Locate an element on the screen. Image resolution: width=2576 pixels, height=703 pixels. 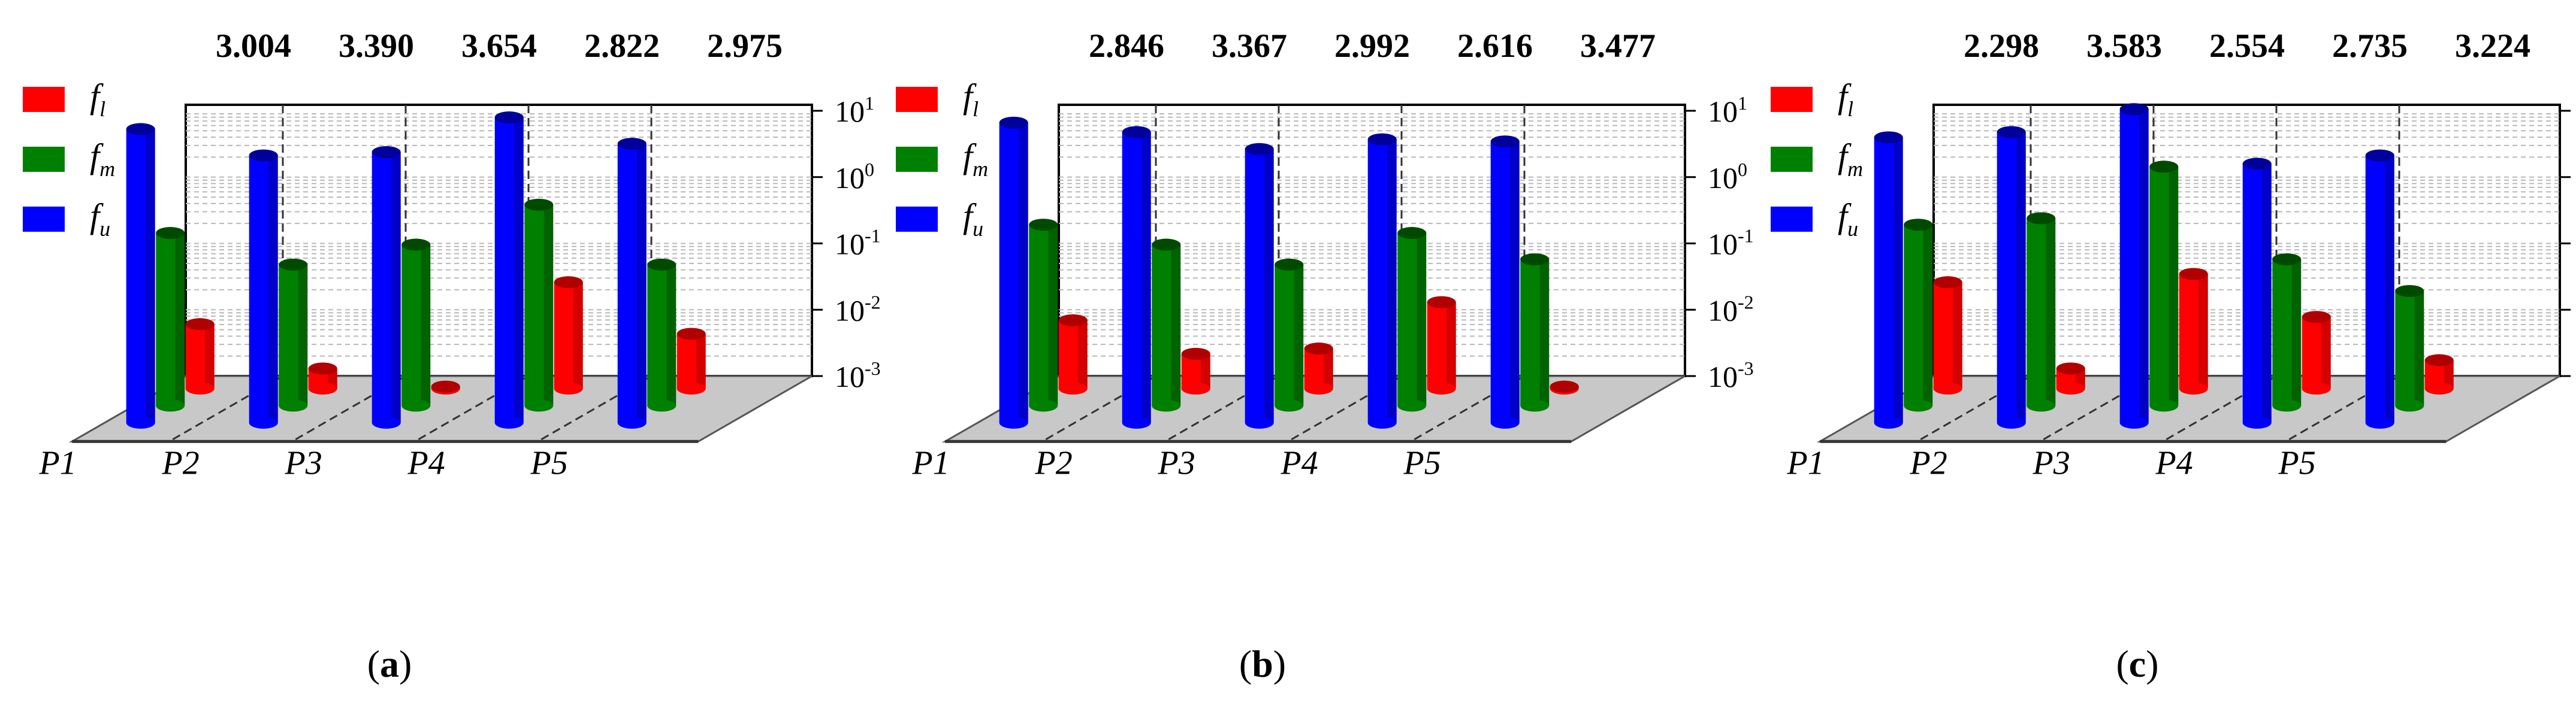
category-label: P4 is located at coordinates (426, 463).